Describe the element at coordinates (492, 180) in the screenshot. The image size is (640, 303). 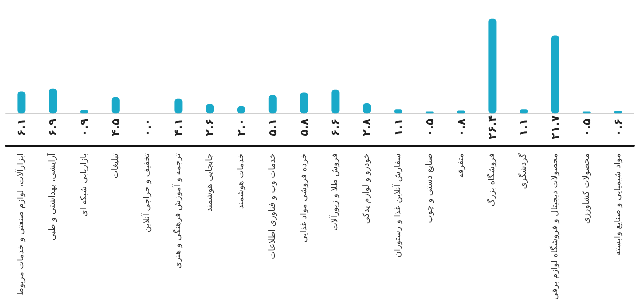
I see `x-tick-label: فروشگاه بزرگ` at that location.